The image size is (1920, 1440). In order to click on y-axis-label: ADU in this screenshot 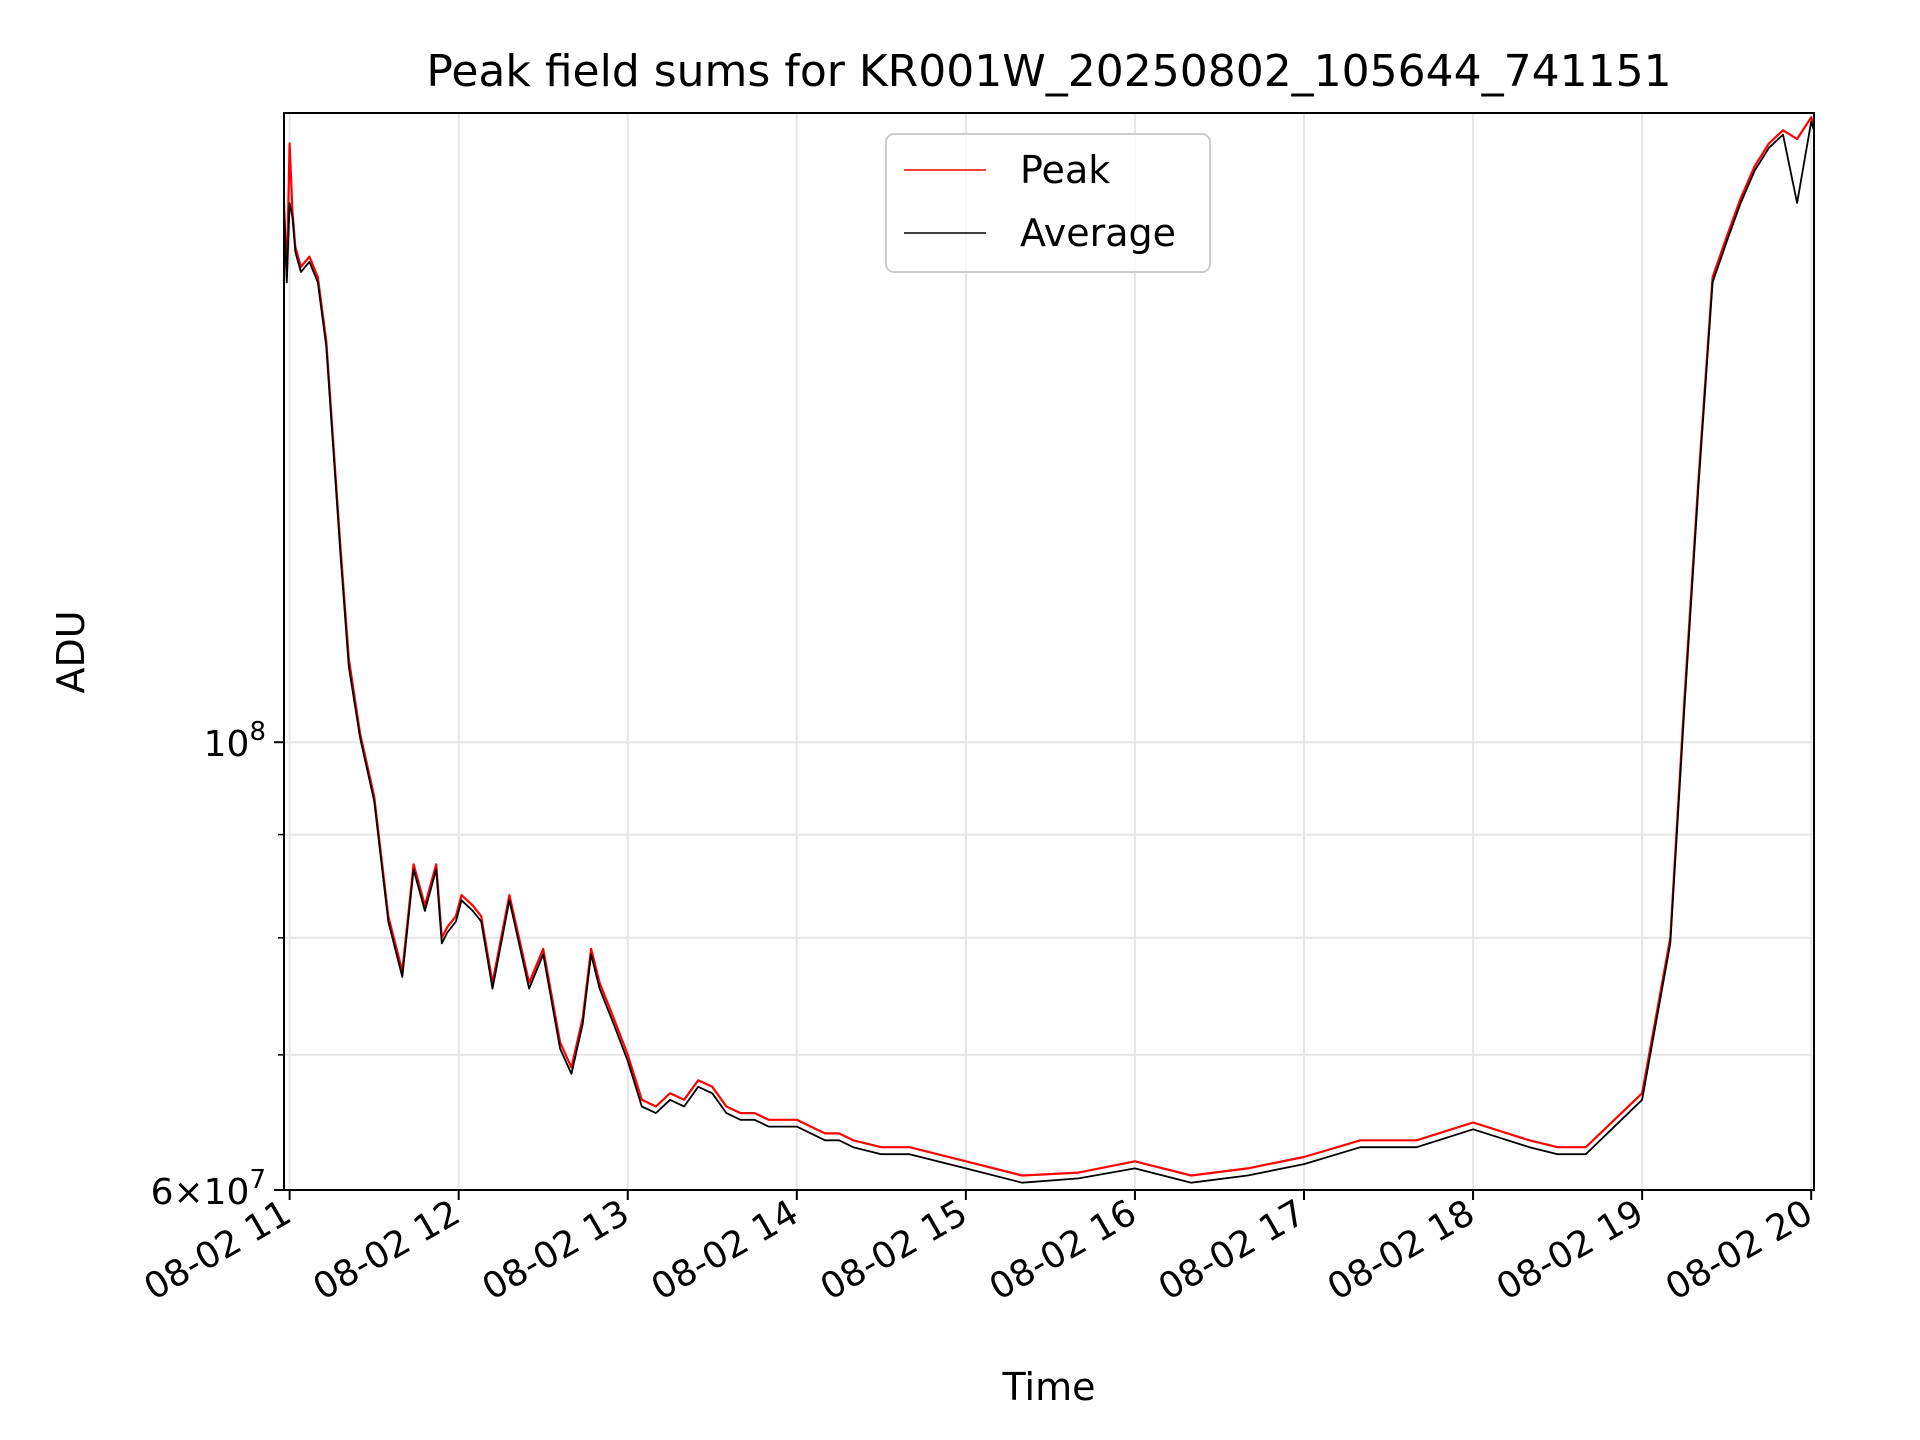, I will do `click(71, 651)`.